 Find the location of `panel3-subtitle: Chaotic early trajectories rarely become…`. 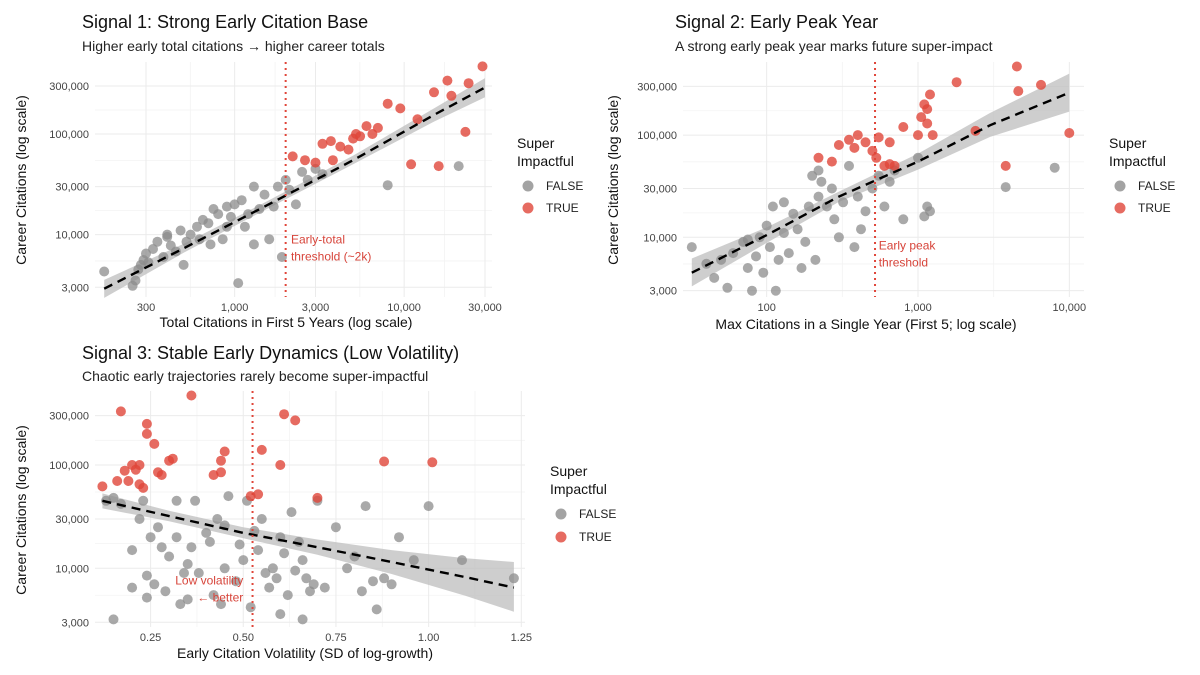

panel3-subtitle: Chaotic early trajectories rarely become… is located at coordinates (255, 376).